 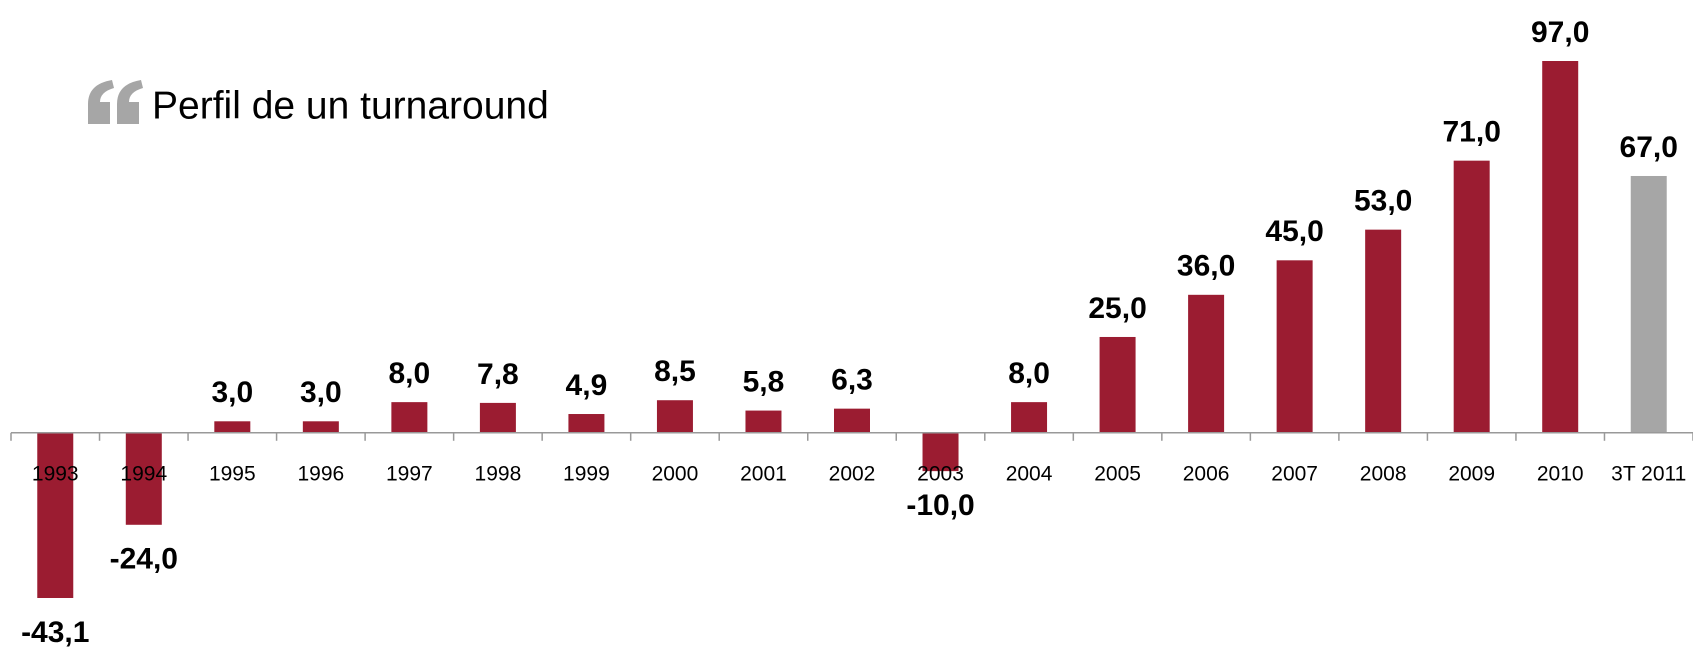 What do you see at coordinates (852, 380) in the screenshot?
I see `data-label: 6,3` at bounding box center [852, 380].